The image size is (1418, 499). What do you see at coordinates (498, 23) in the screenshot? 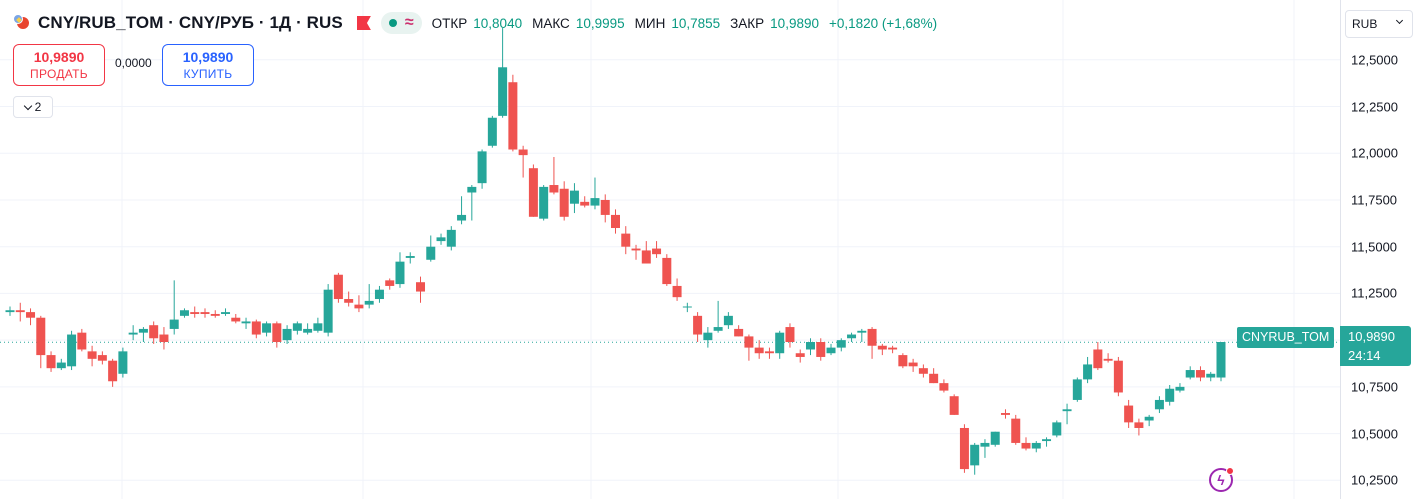
I see `open-value: 10,8040` at bounding box center [498, 23].